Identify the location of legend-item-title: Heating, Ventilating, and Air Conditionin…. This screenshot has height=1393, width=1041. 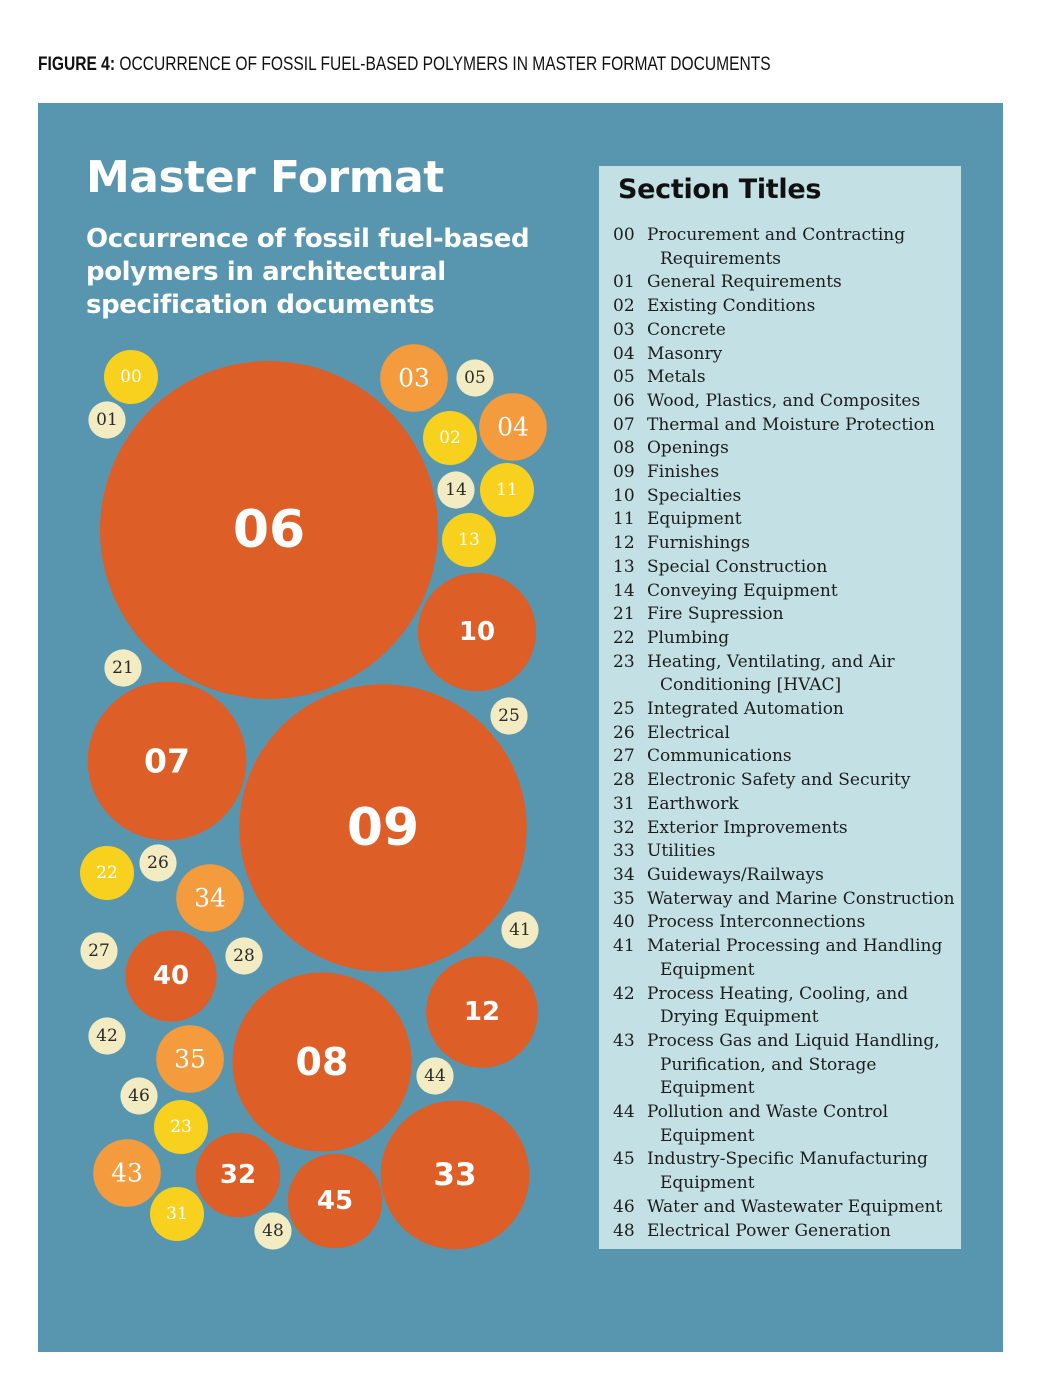
(771, 674).